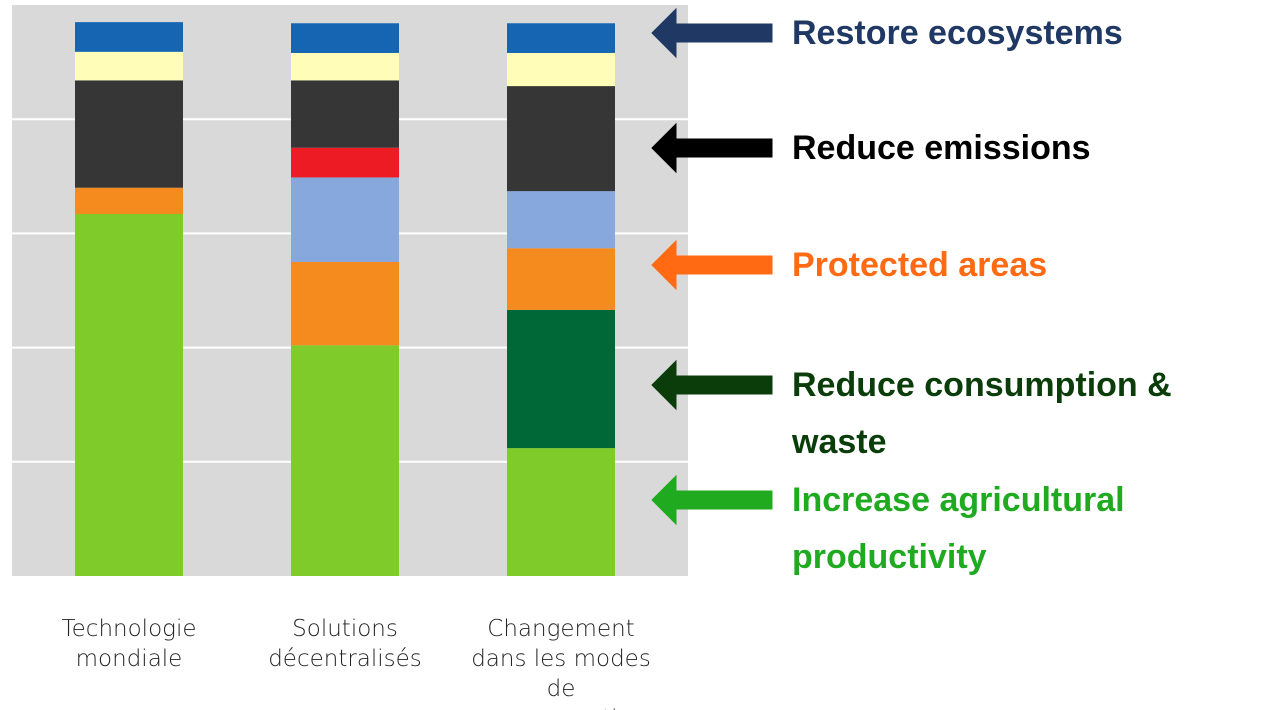 The image size is (1264, 710). I want to click on annotation: Increase agricultural productivity, so click(958, 528).